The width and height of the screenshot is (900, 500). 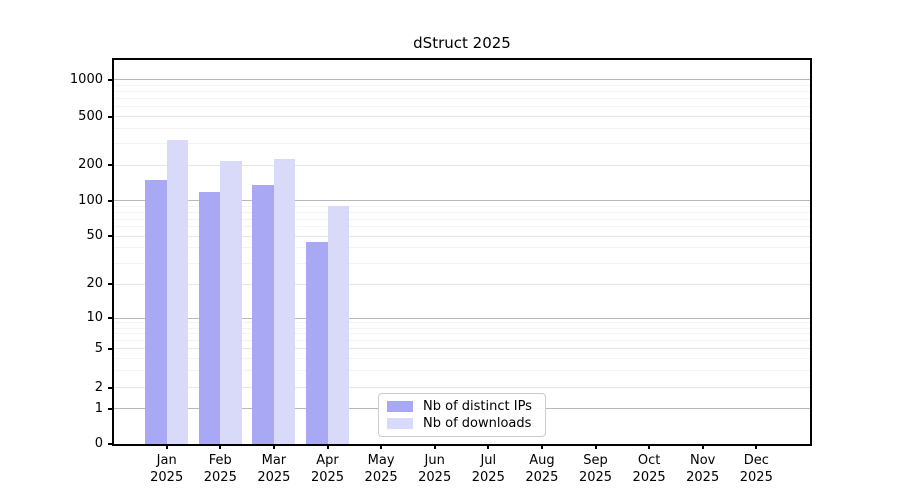 What do you see at coordinates (702, 446) in the screenshot?
I see `x-tick-mark-nov` at bounding box center [702, 446].